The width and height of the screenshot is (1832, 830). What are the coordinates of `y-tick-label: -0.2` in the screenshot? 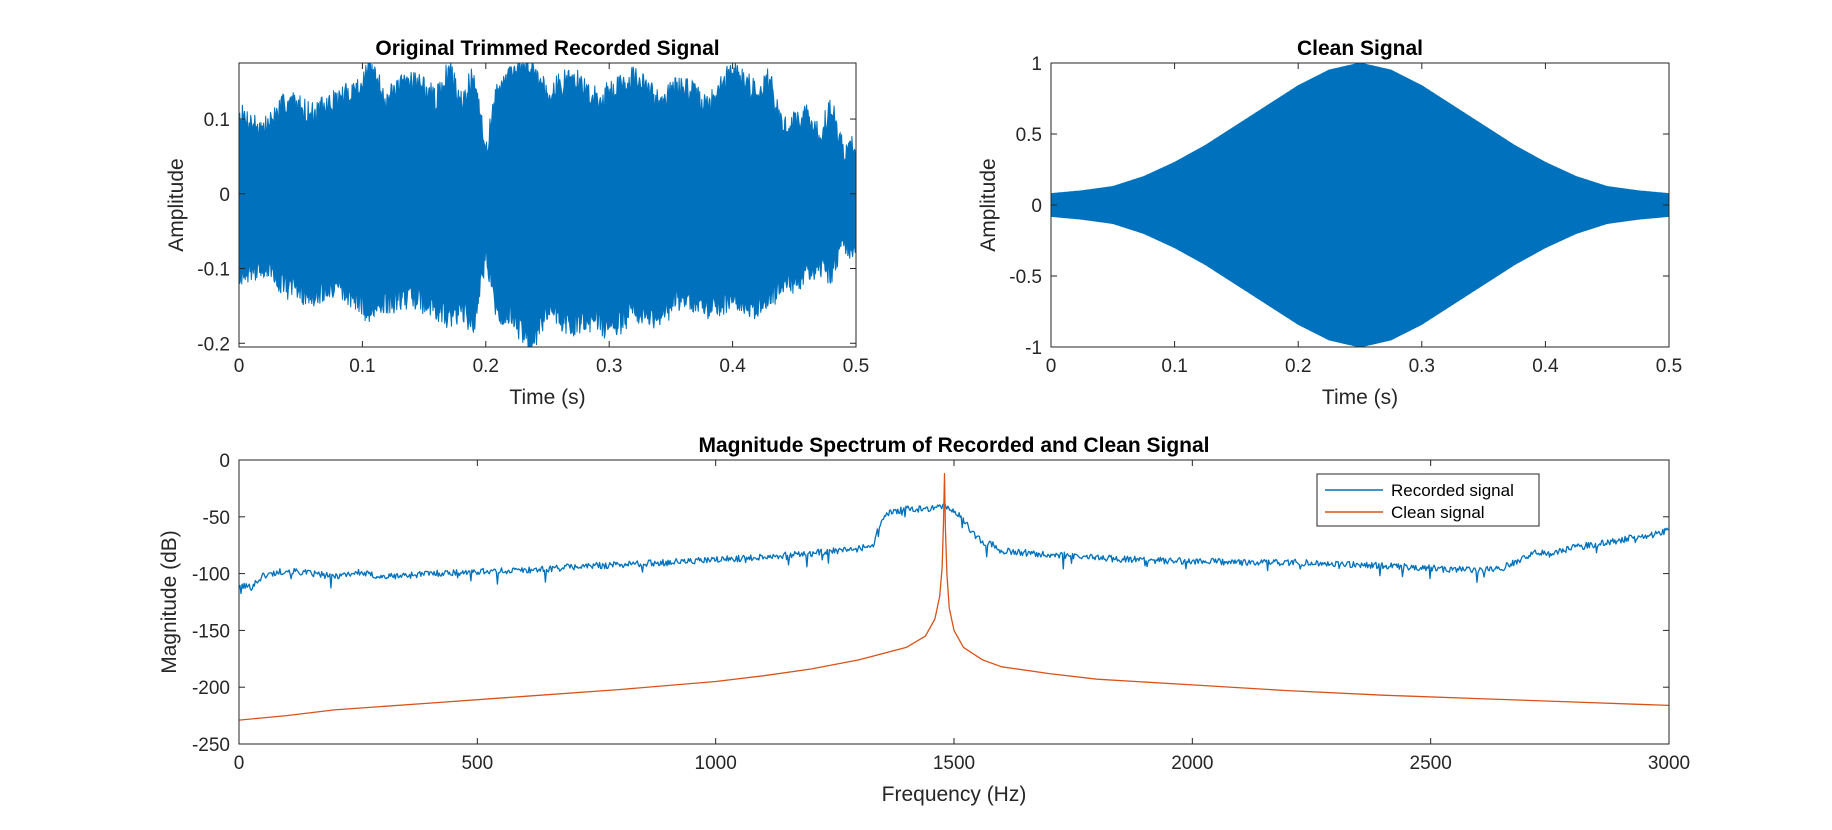 It's located at (213, 344).